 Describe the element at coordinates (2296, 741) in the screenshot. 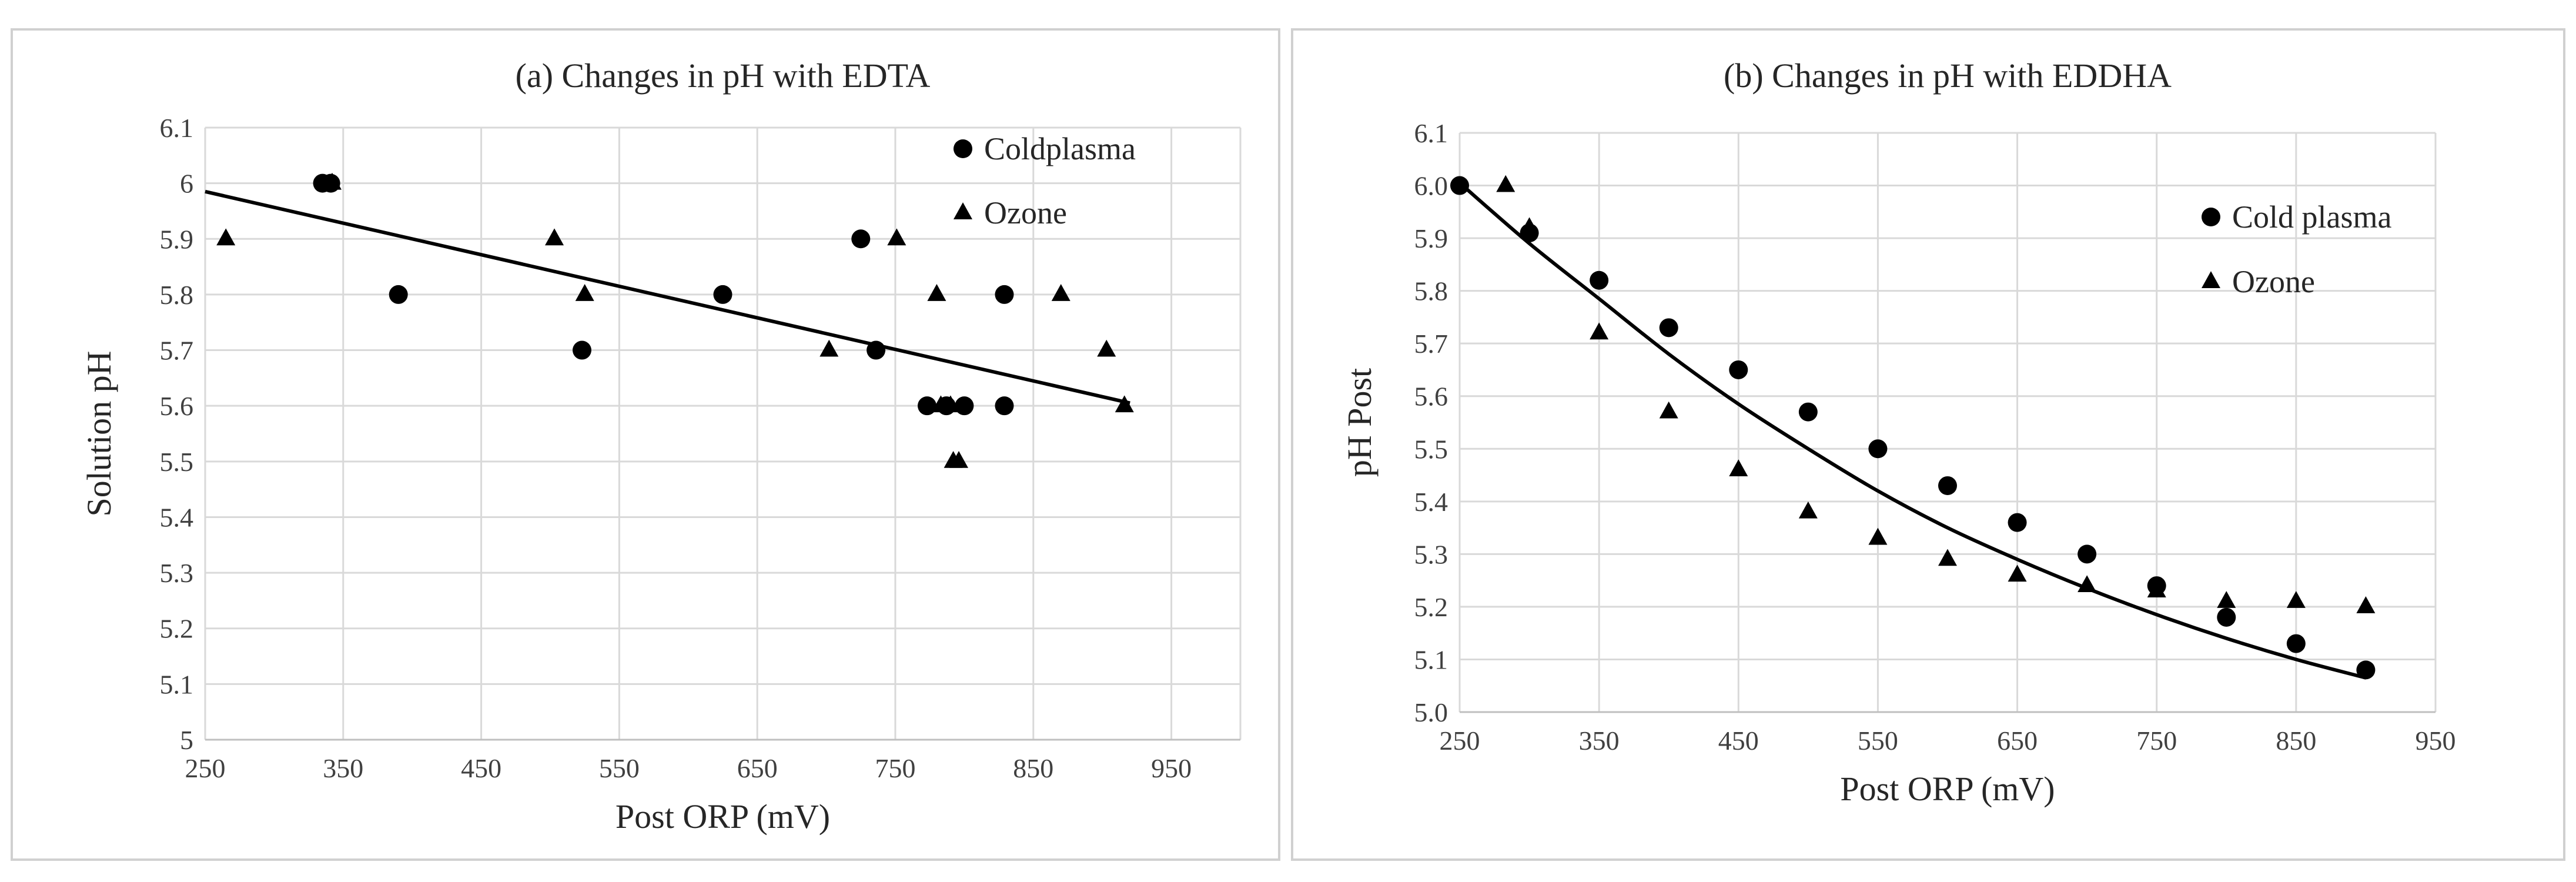

I see `x-tick-label: 850` at that location.